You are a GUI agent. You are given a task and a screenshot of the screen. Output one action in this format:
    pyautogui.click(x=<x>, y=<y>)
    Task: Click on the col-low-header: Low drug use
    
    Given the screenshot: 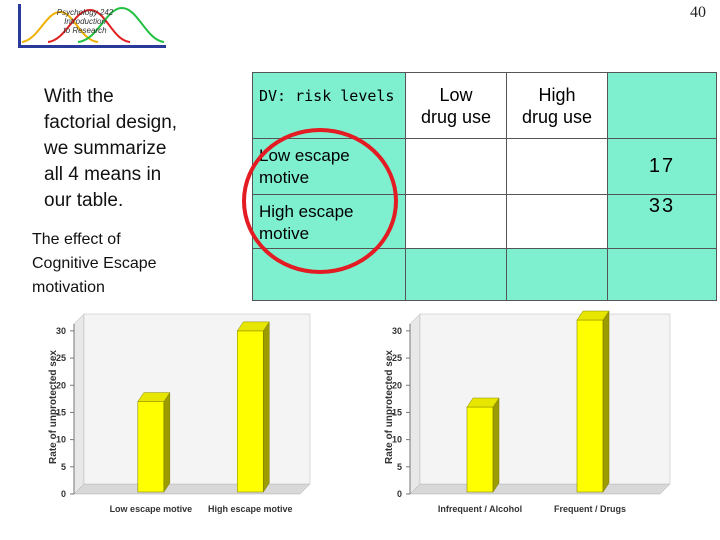 What is the action you would take?
    pyautogui.click(x=456, y=105)
    